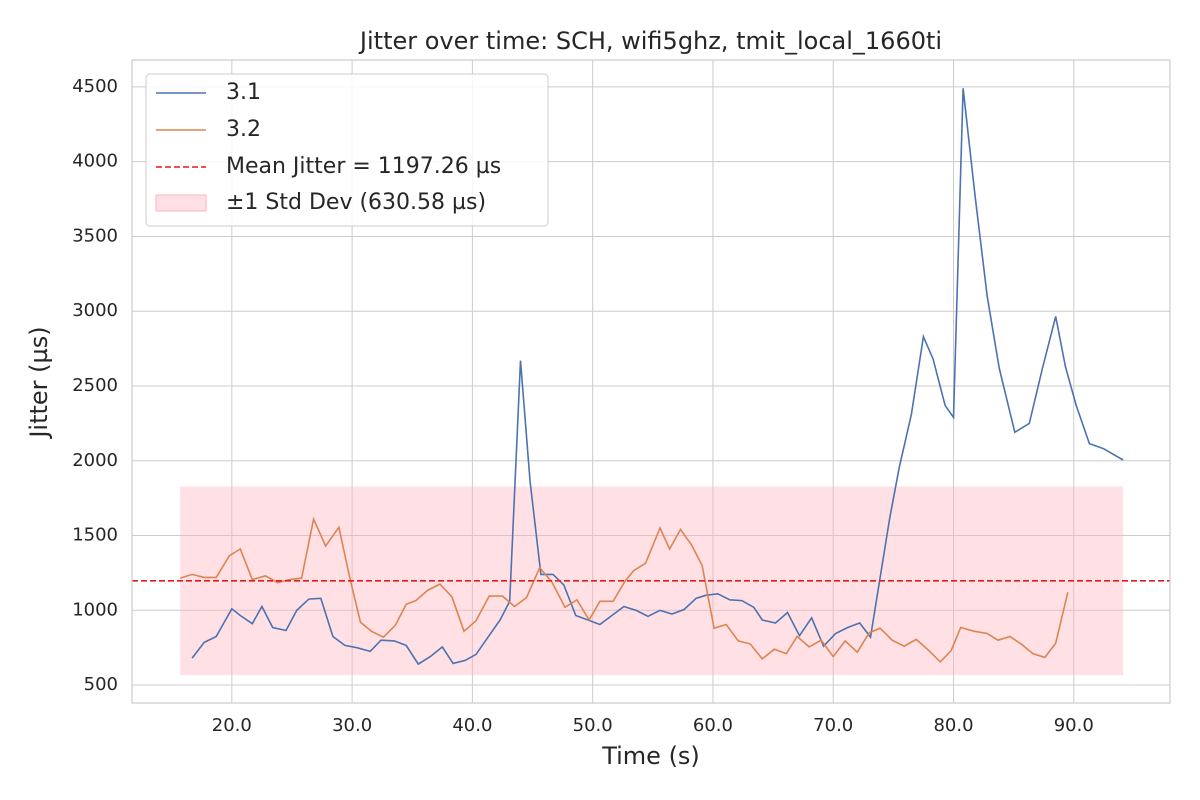  I want to click on x-tick-label: 30.0, so click(352, 725).